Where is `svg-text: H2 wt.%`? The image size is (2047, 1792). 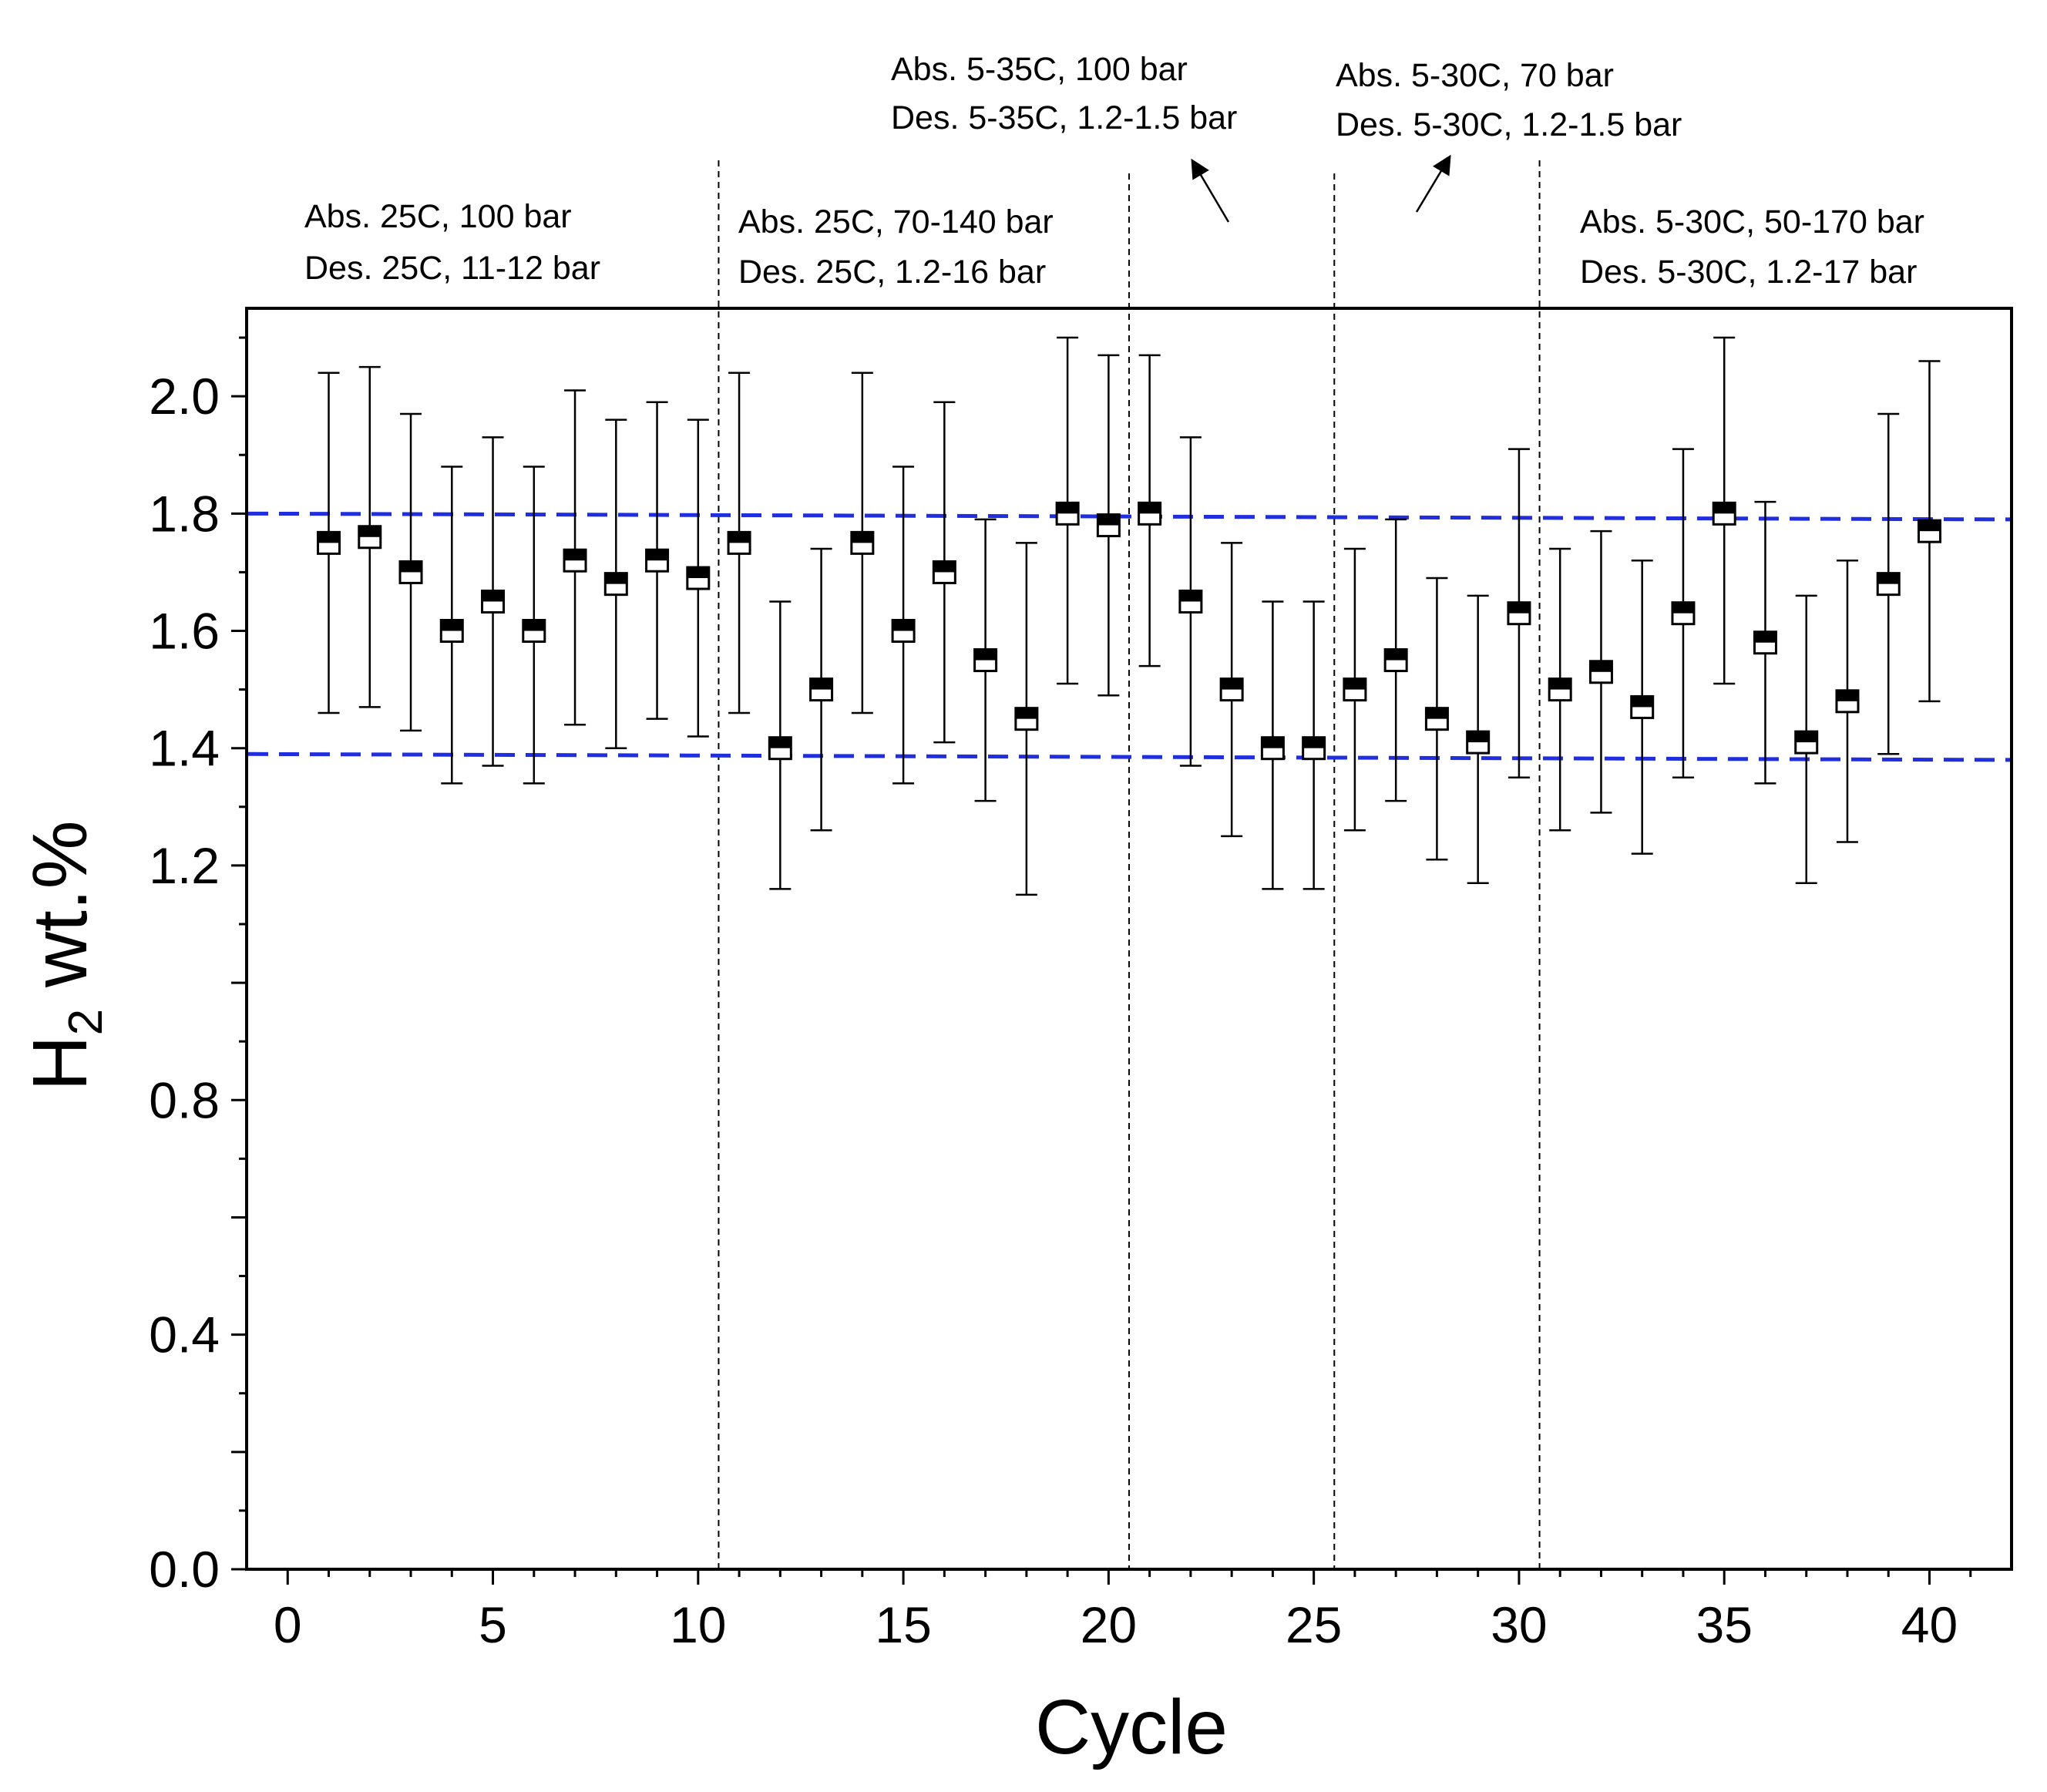
svg-text: H2 wt.% is located at coordinates (65, 955).